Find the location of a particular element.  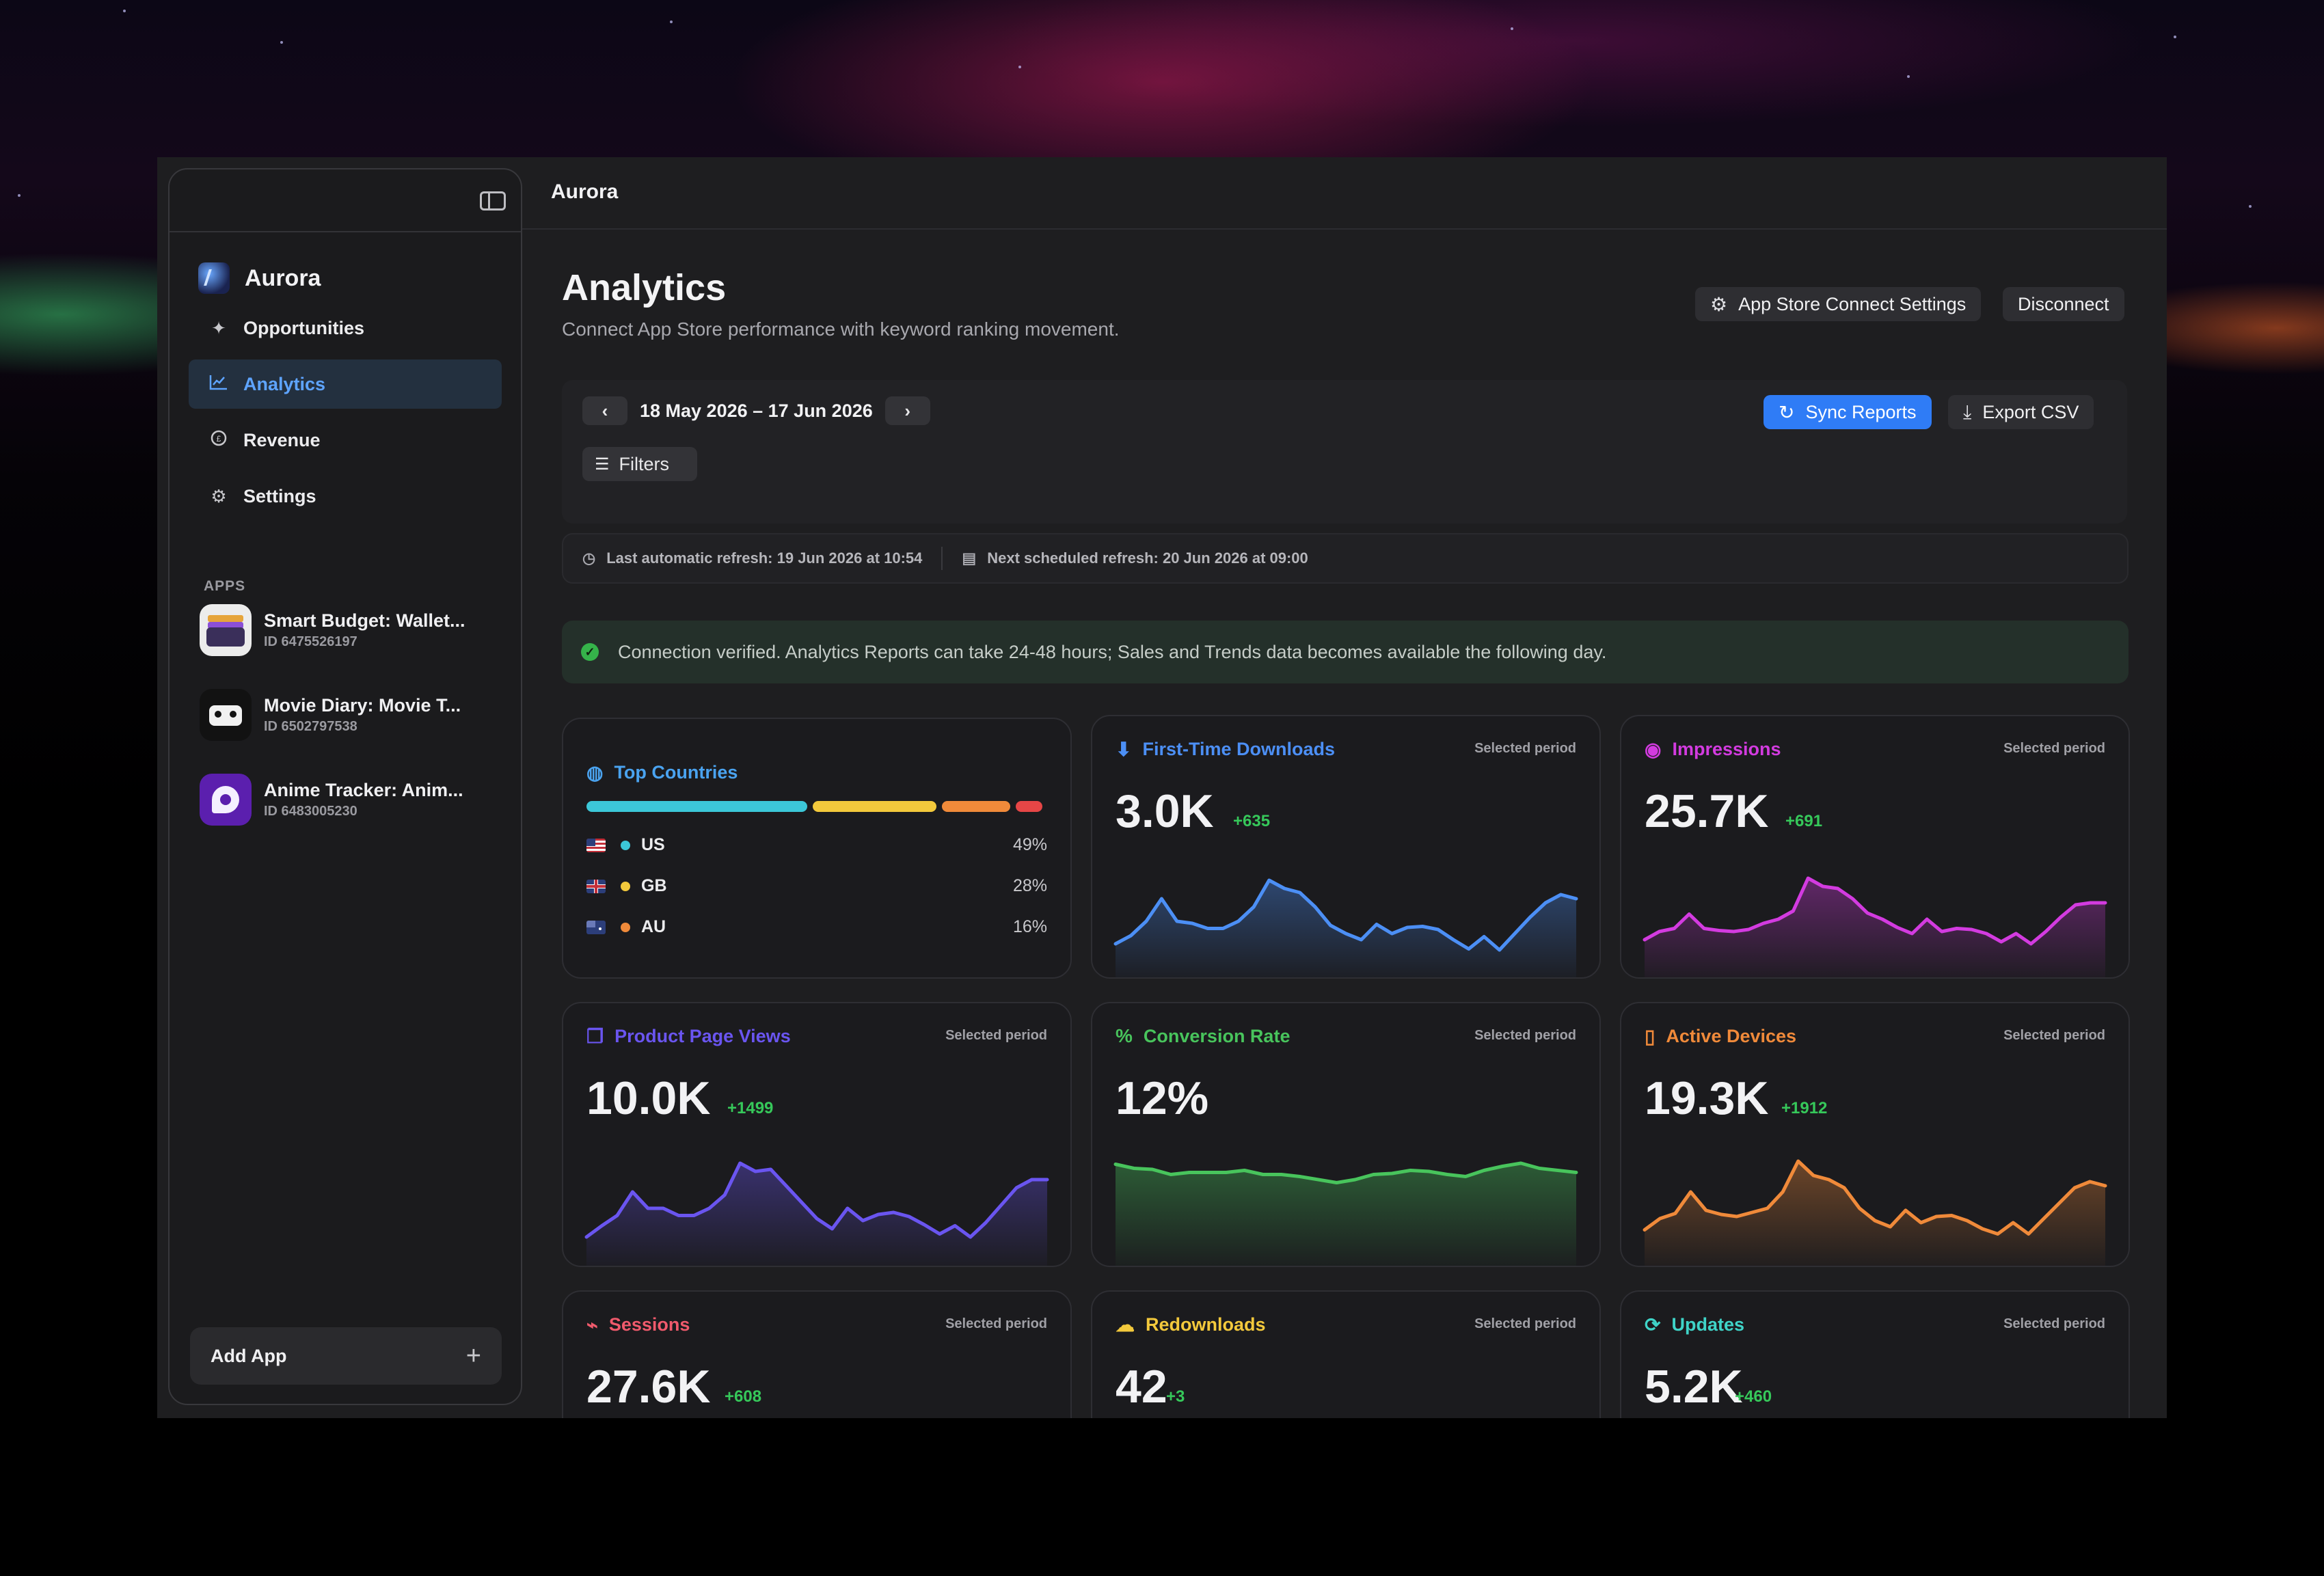

sync-reports-button: ↻ Sync Reports is located at coordinates (1848, 412).